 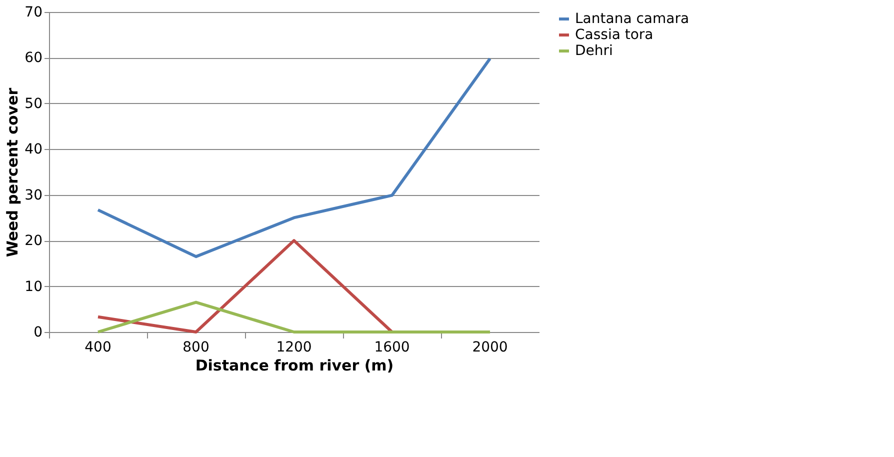 I want to click on y-tick-label: 0, so click(x=38, y=332).